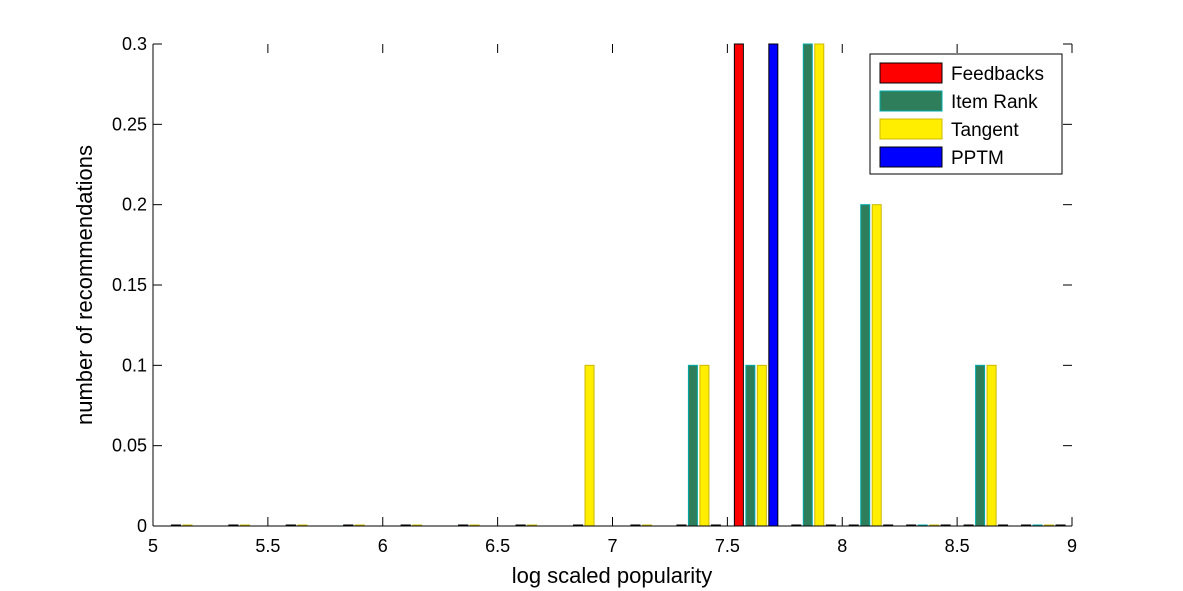  Describe the element at coordinates (966, 114) in the screenshot. I see `legend: Feedbacks Item Rank Tangent PPTM` at that location.